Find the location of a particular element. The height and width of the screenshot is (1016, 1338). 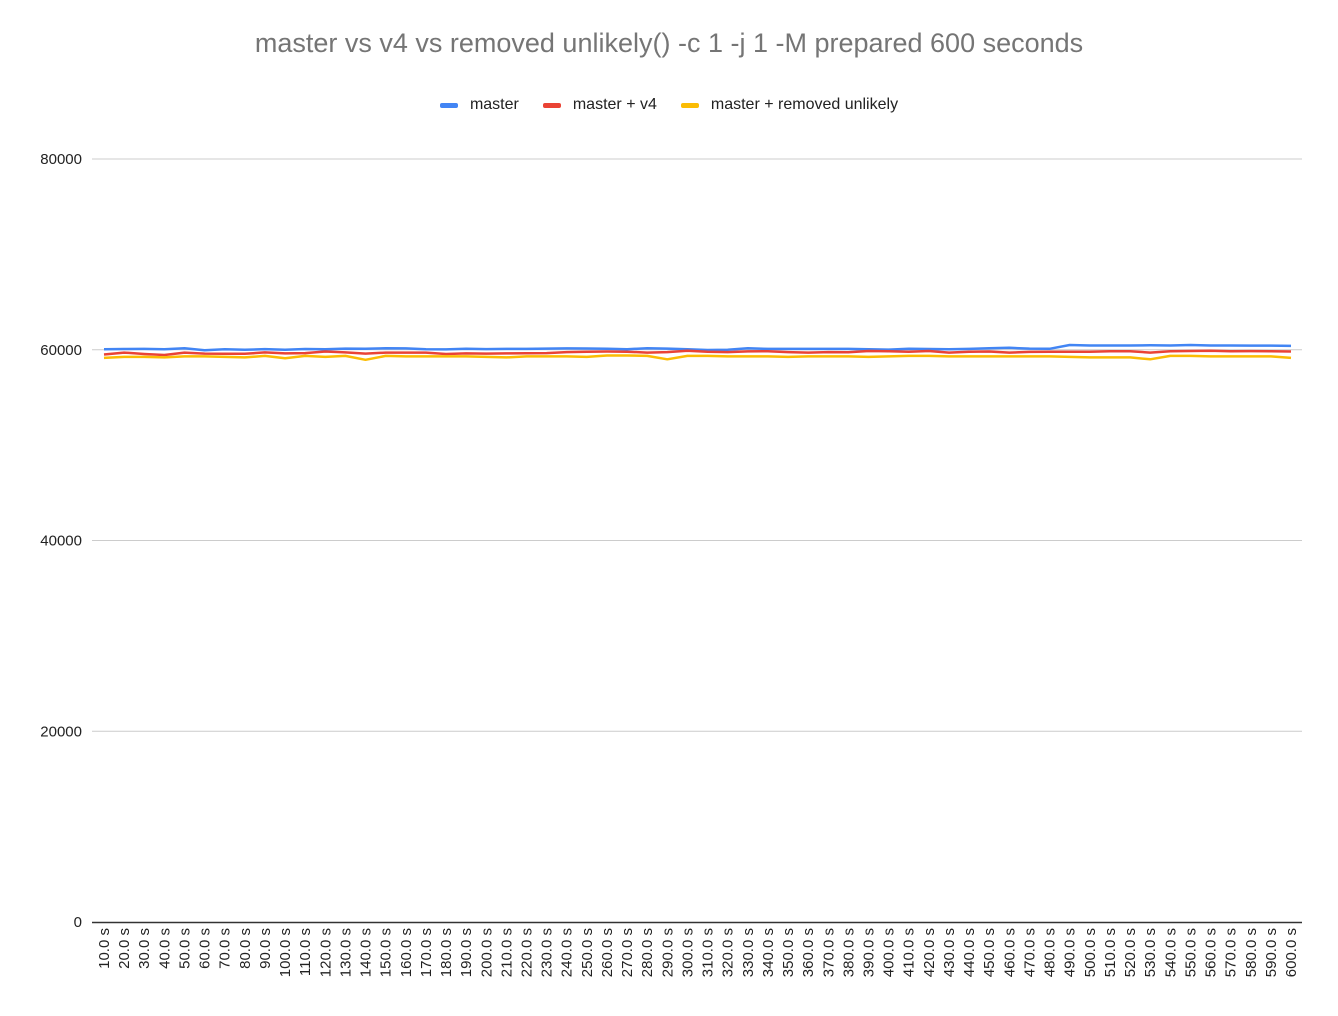

y-axis-tick-labels: 0 20000 40000 60000 80000 is located at coordinates (61, 541).